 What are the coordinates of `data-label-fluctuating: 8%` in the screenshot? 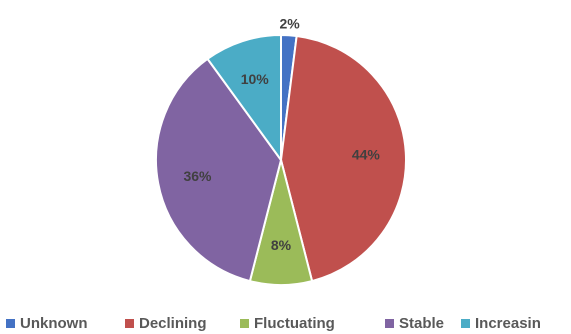 It's located at (281, 245).